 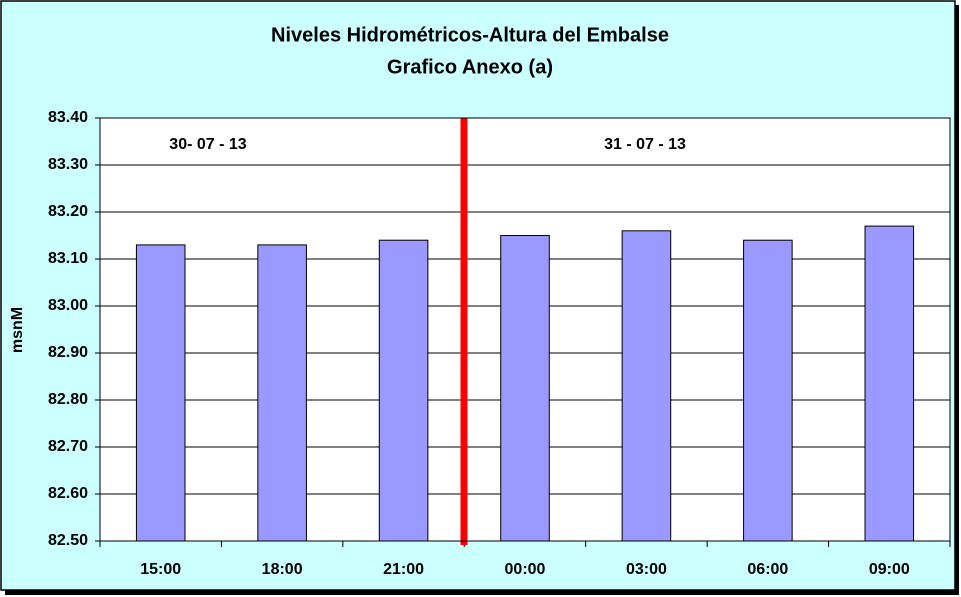 I want to click on x-tick-label: 06:00, so click(x=767, y=569).